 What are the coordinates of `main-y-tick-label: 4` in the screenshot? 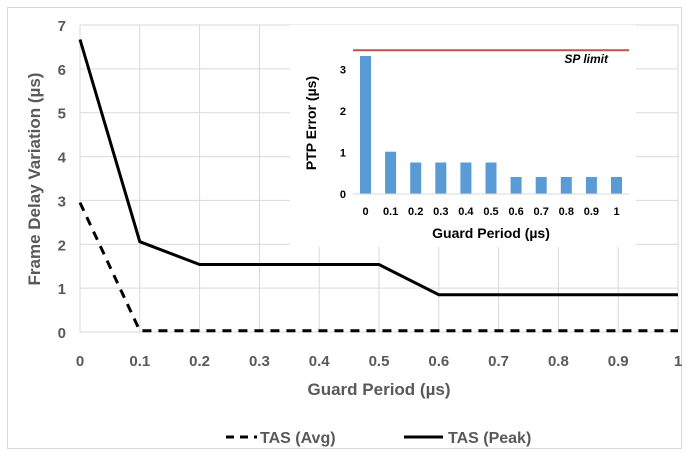 It's located at (62, 158).